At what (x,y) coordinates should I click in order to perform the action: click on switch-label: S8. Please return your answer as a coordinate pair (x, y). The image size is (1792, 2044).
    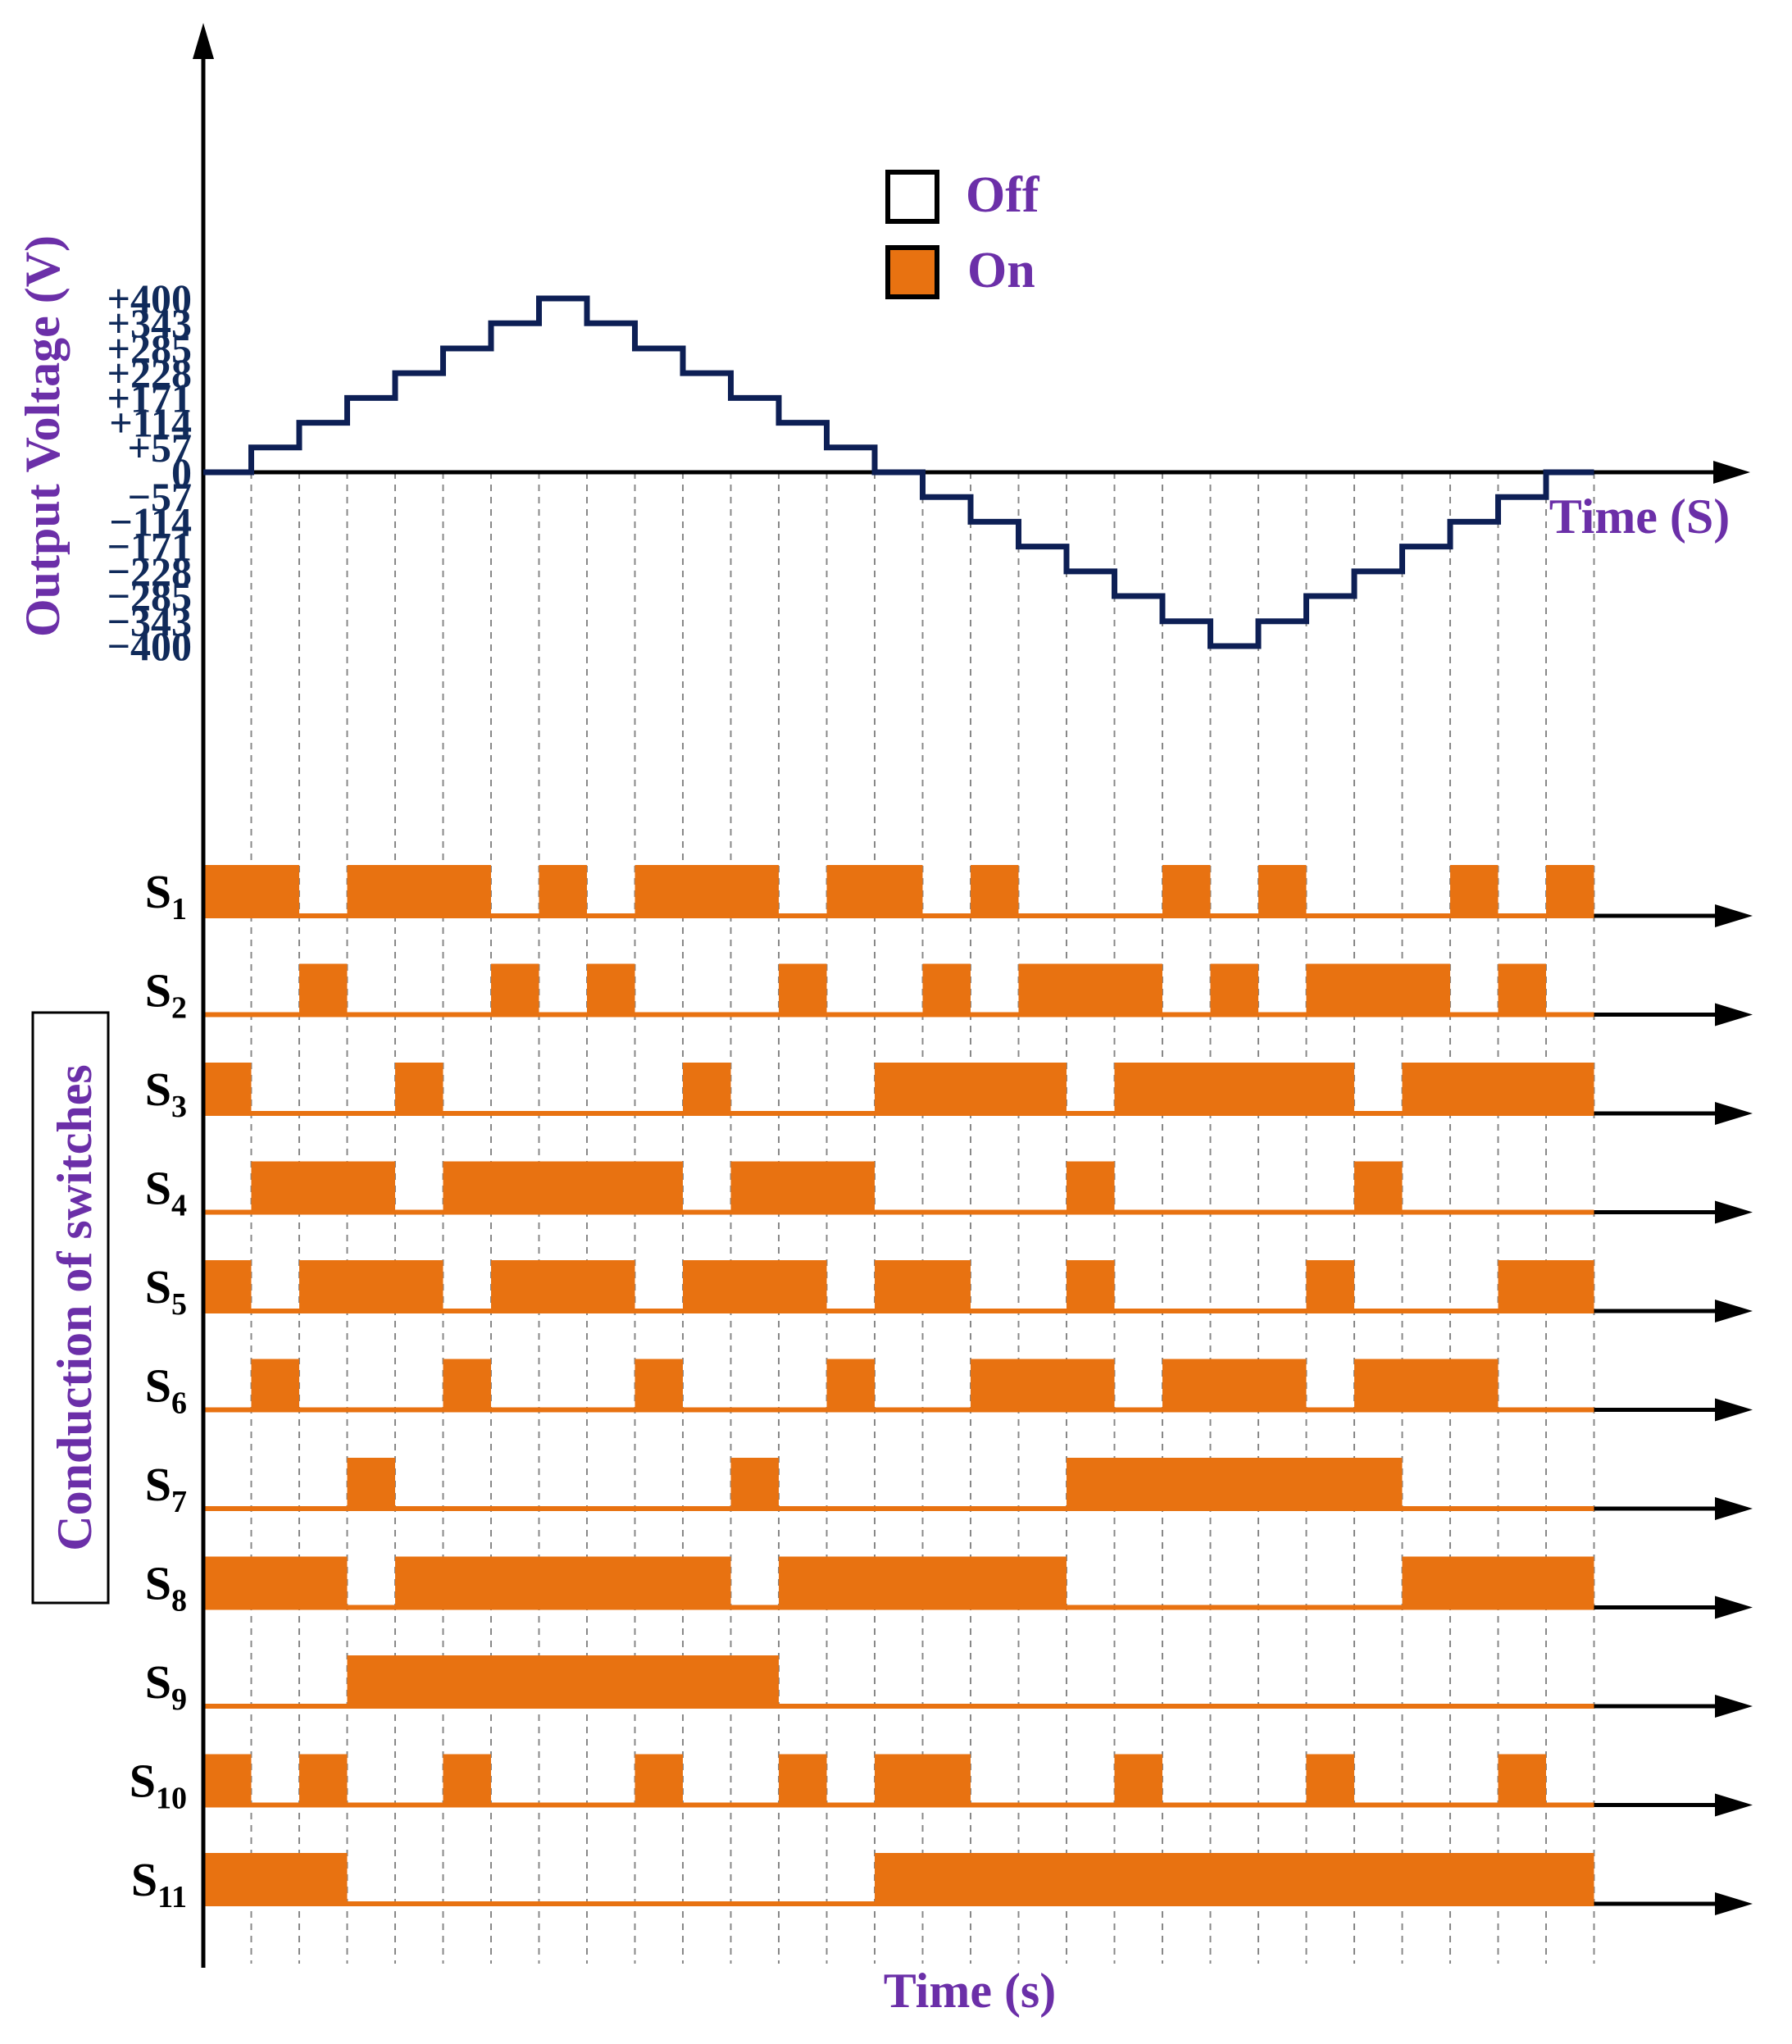
    Looking at the image, I should click on (166, 1587).